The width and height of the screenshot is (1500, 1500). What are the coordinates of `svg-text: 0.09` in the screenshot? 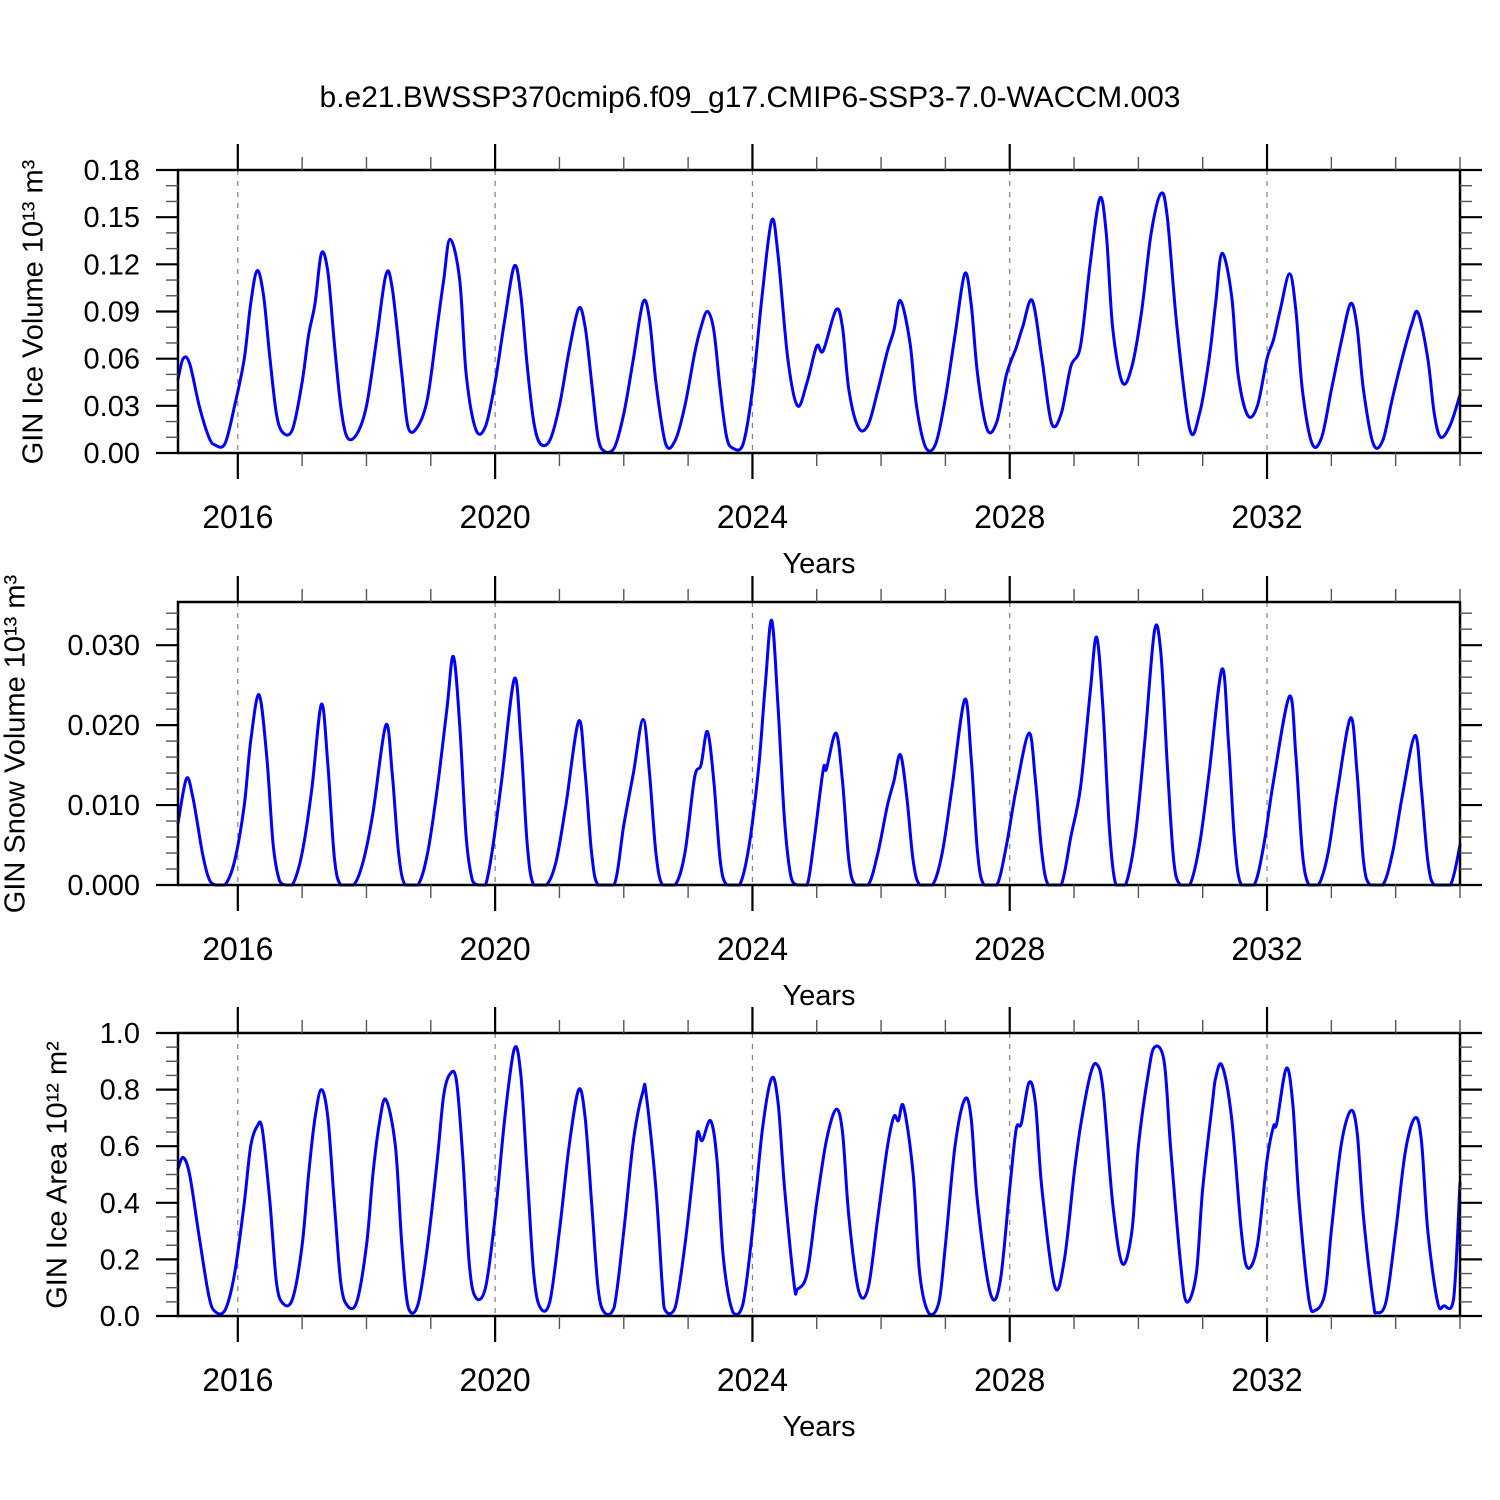 It's located at (112, 313).